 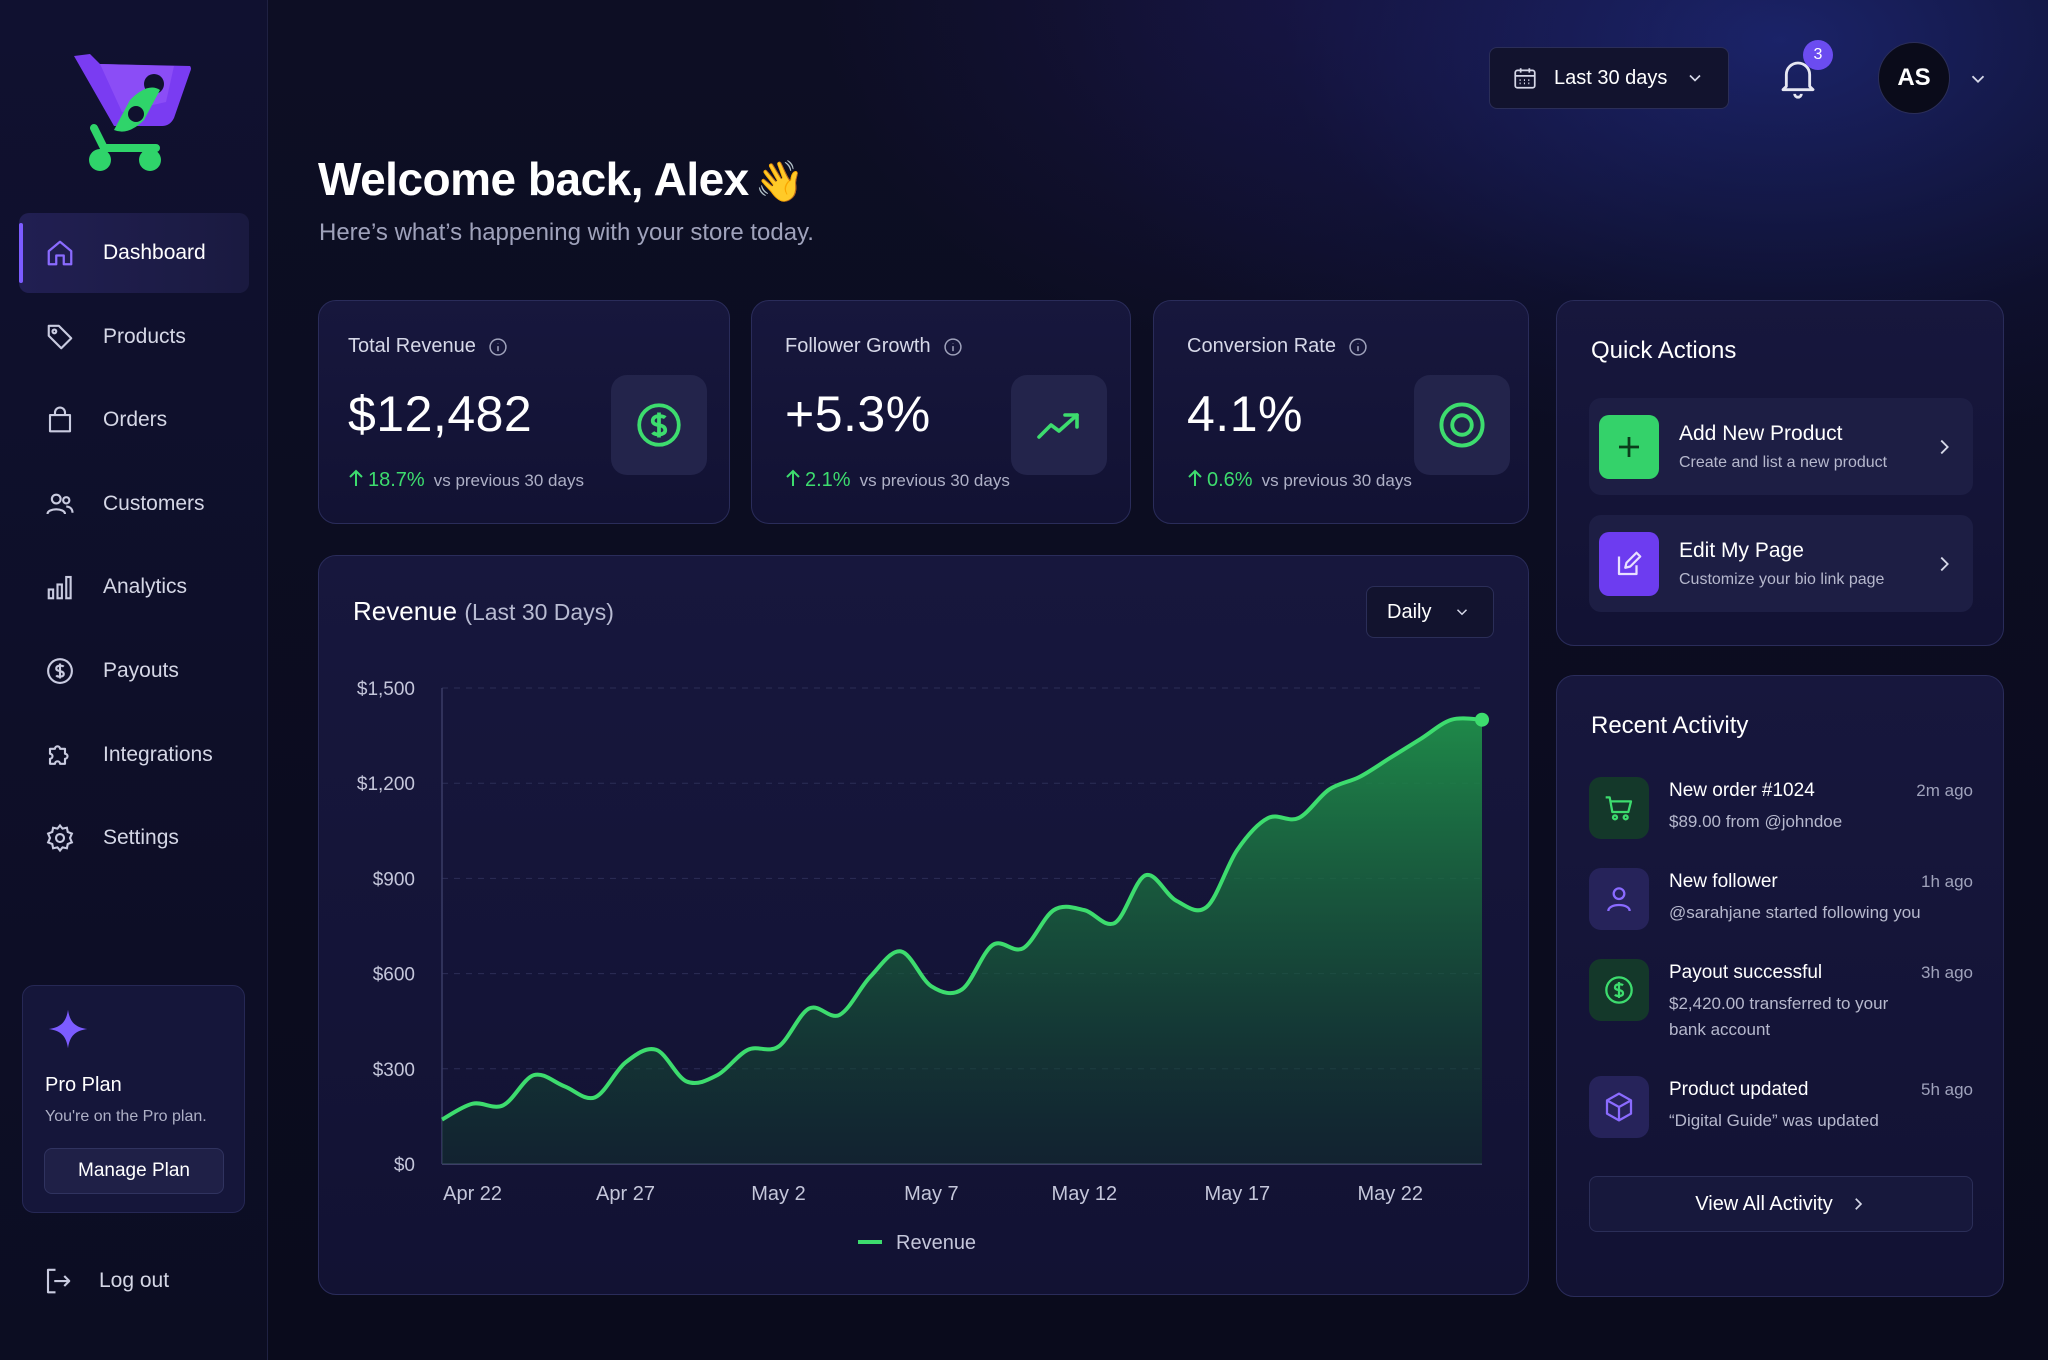 I want to click on sidebar-item-label: Analytics, so click(x=145, y=587).